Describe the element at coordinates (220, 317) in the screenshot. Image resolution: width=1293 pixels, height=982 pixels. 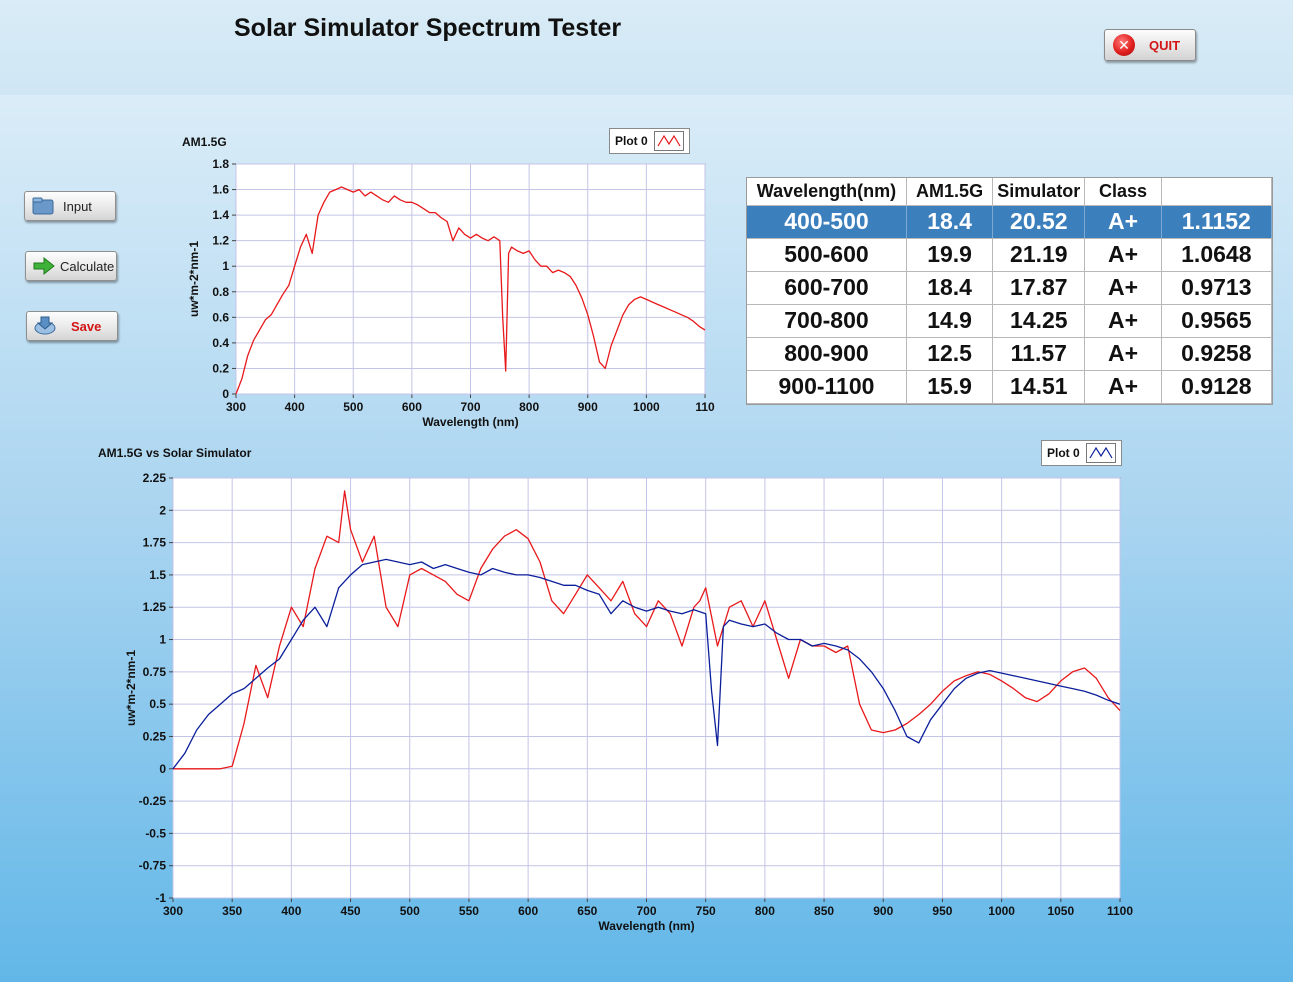
I see `y-tick-label: 0.6` at that location.